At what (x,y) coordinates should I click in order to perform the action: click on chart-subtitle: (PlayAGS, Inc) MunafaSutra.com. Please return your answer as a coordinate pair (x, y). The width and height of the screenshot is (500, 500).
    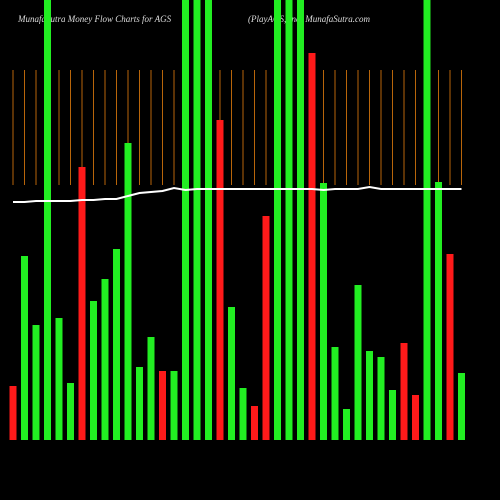
    Looking at the image, I should click on (309, 19).